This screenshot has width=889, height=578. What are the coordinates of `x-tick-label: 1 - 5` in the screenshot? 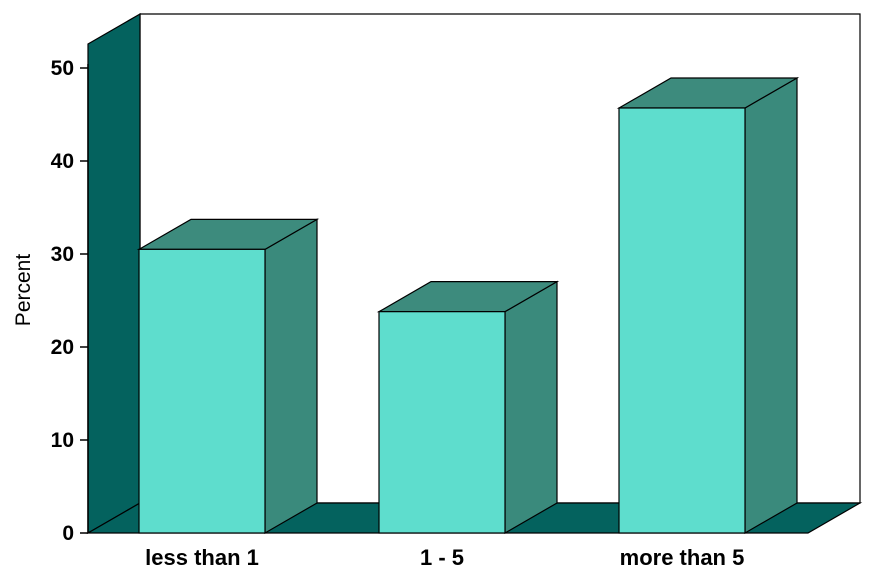 It's located at (442, 557).